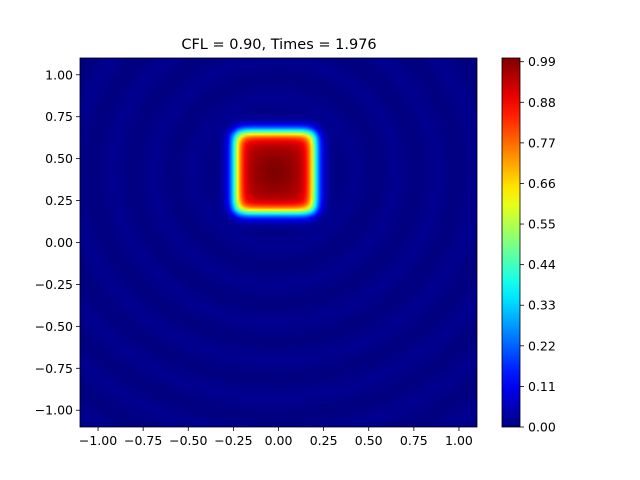 This screenshot has width=640, height=480. What do you see at coordinates (233, 440) in the screenshot?
I see `x-tick-label: −0.25` at bounding box center [233, 440].